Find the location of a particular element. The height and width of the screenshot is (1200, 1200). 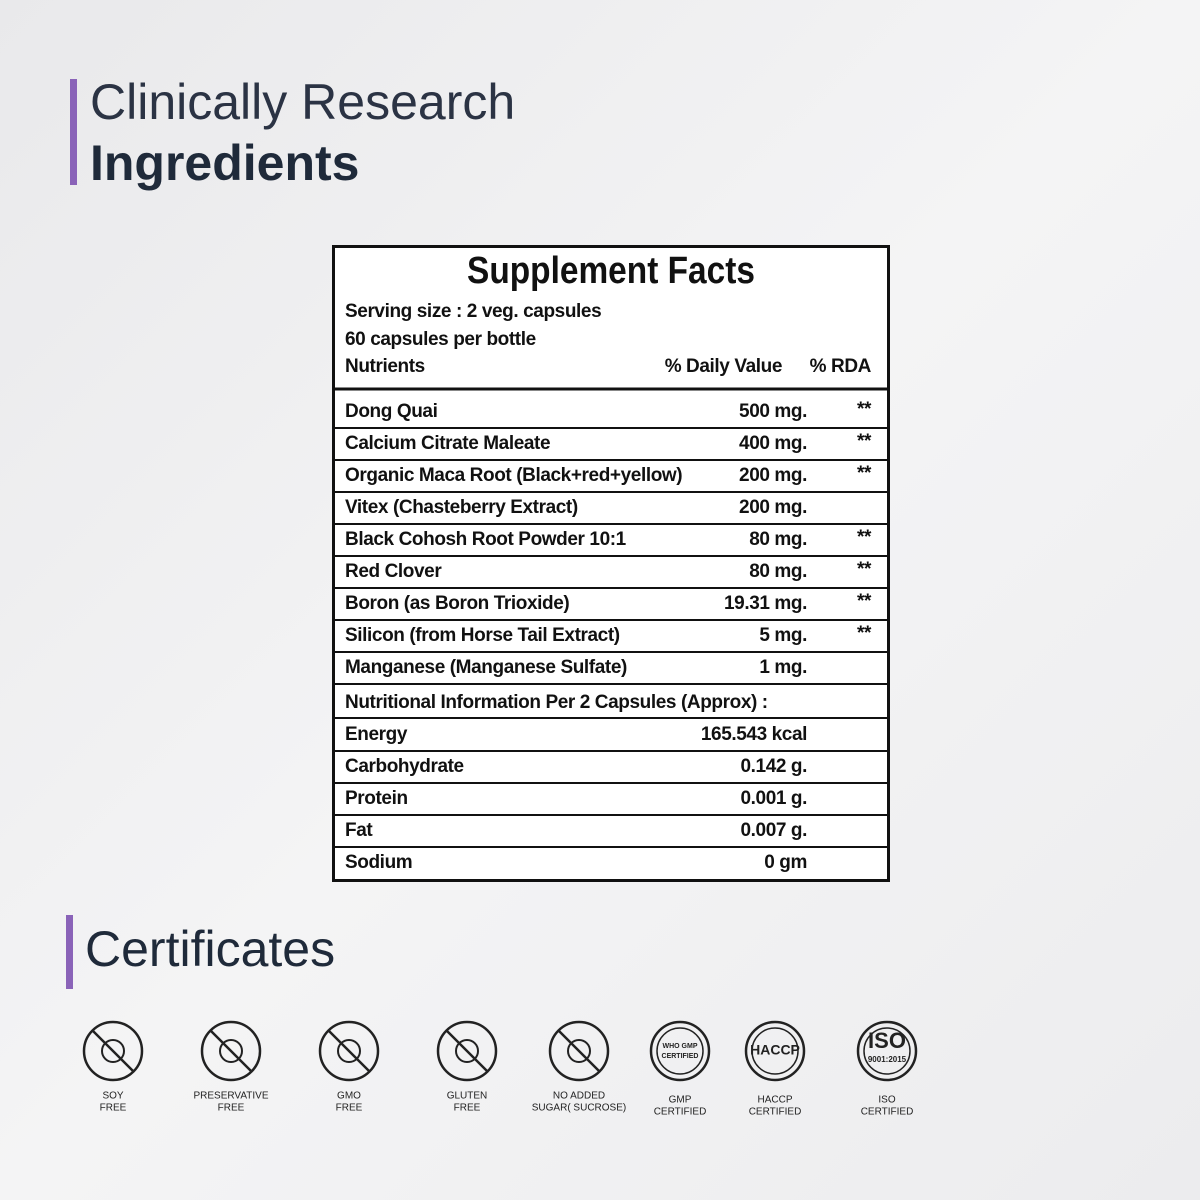

nutrition-amount: 0.007 g. is located at coordinates (773, 830).